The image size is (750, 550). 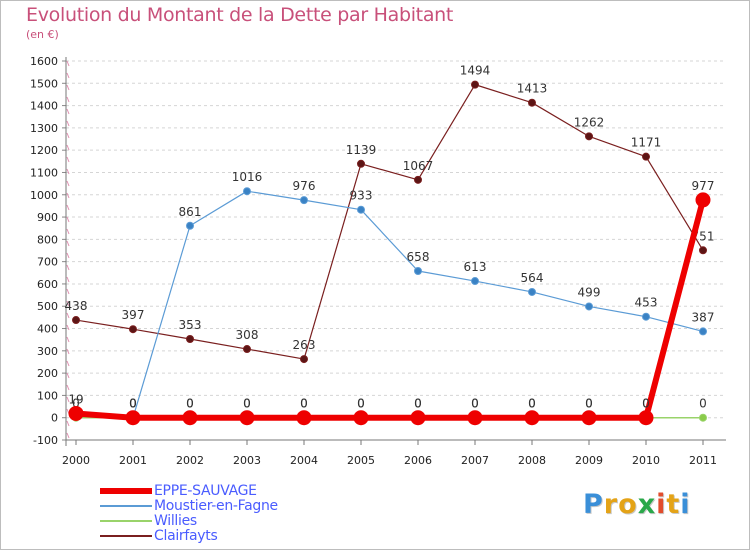 I want to click on data-label: 263, so click(x=304, y=345).